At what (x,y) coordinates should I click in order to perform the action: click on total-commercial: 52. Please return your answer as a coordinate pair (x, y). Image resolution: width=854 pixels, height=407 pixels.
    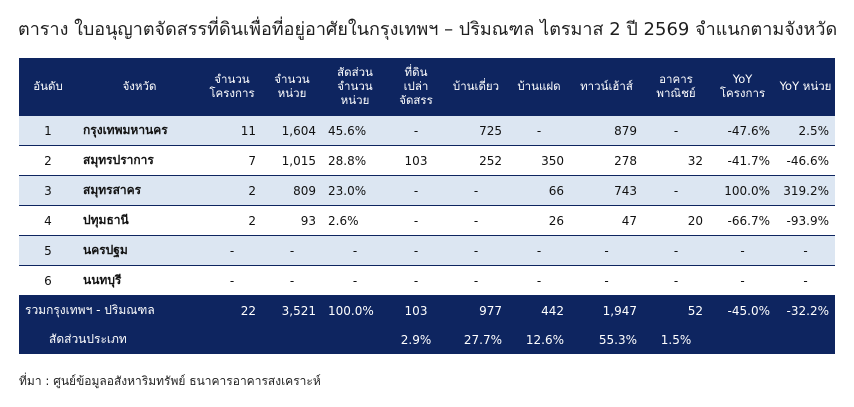
    Looking at the image, I should click on (676, 310).